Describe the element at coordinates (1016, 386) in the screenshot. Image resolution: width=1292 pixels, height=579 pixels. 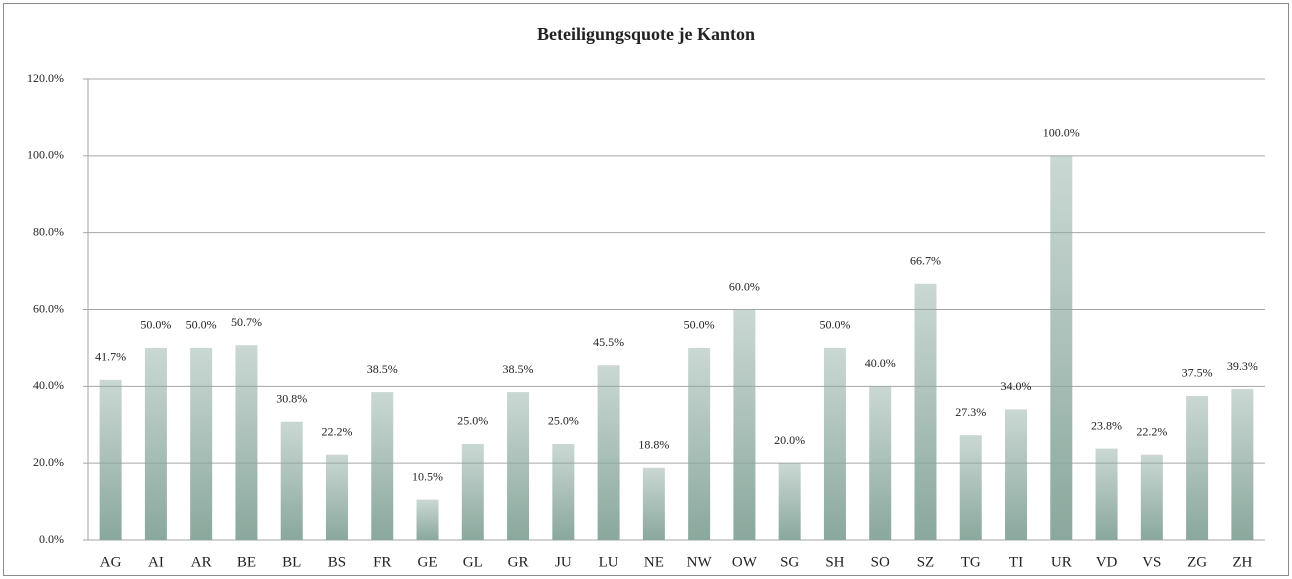
I see `value-label: 34.0%` at that location.